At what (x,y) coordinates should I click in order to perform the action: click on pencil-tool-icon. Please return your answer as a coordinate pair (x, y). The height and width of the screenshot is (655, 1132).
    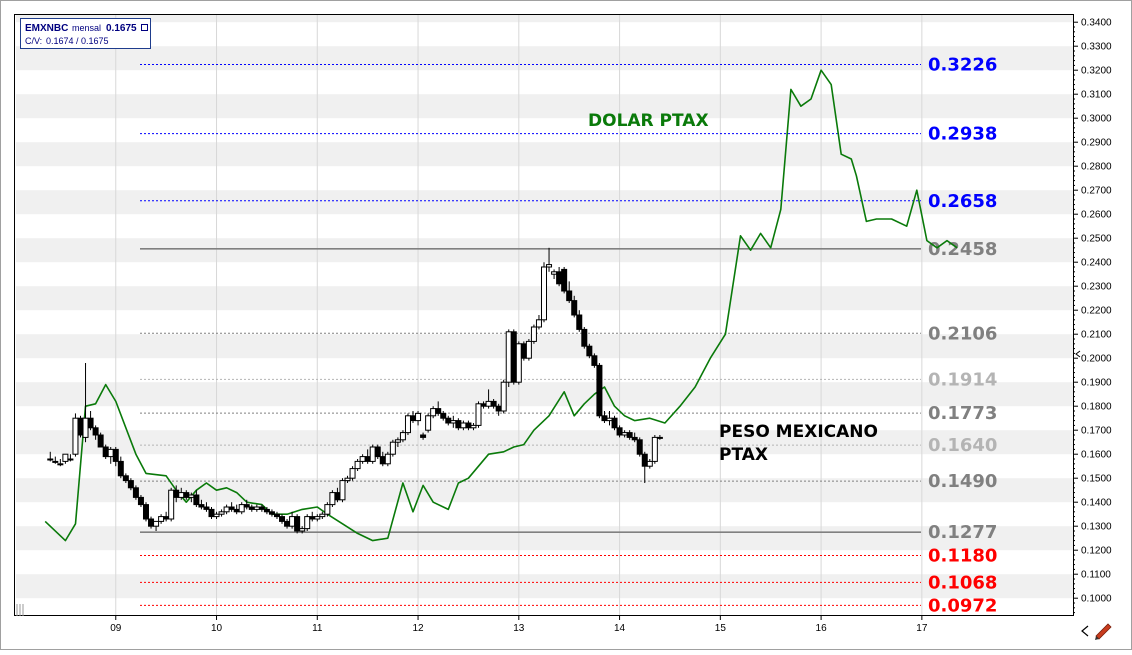
    Looking at the image, I should click on (1103, 631).